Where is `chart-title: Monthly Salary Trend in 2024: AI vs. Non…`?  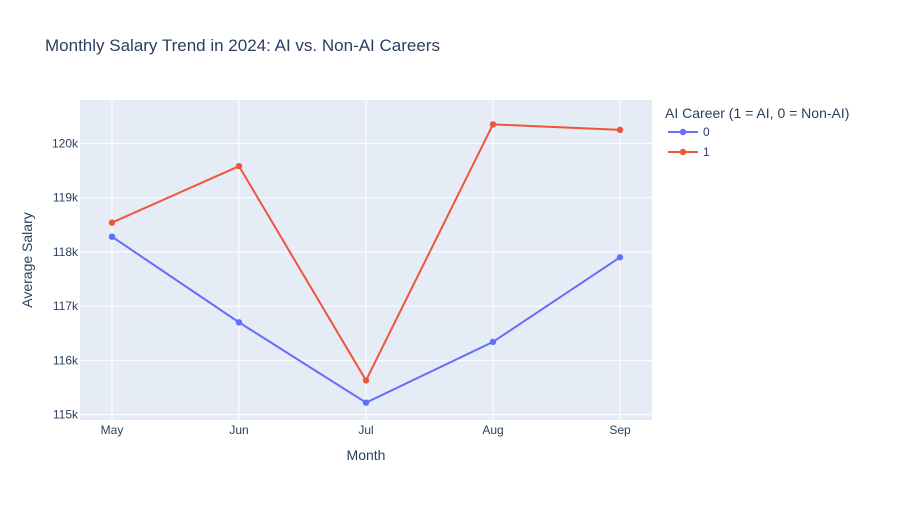
chart-title: Monthly Salary Trend in 2024: AI vs. Non… is located at coordinates (242, 45).